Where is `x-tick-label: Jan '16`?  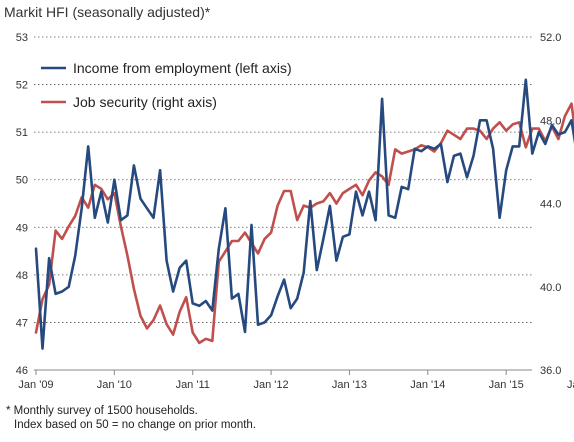
x-tick-label: Jan '16 is located at coordinates (570, 385).